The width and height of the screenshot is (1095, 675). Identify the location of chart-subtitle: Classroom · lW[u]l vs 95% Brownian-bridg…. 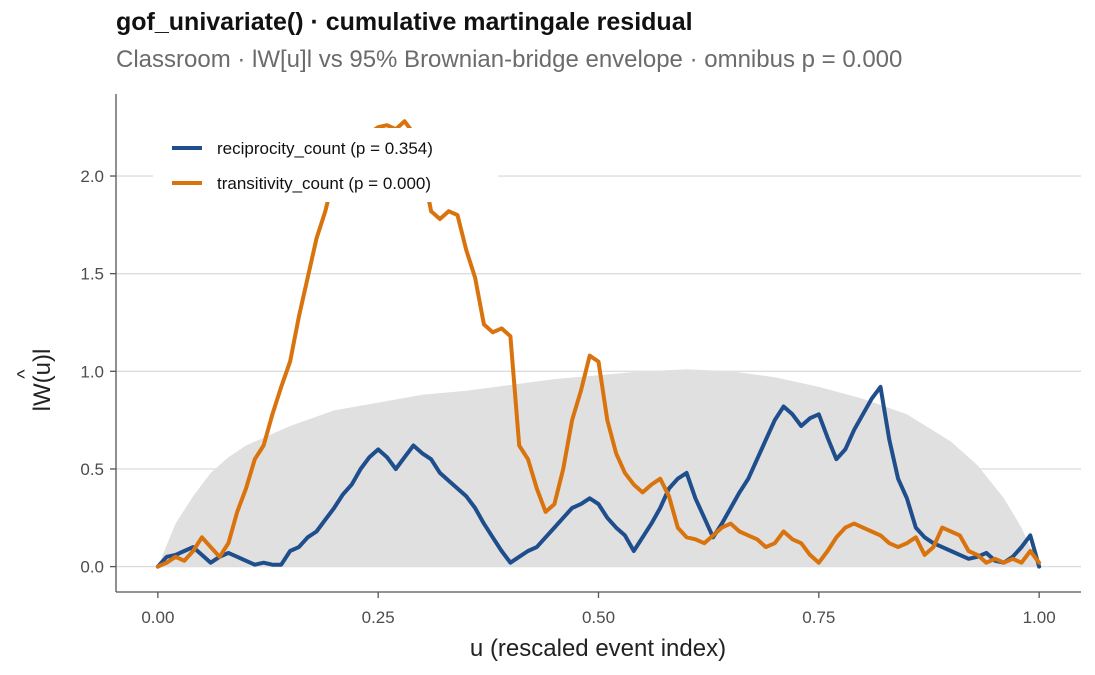
(509, 59).